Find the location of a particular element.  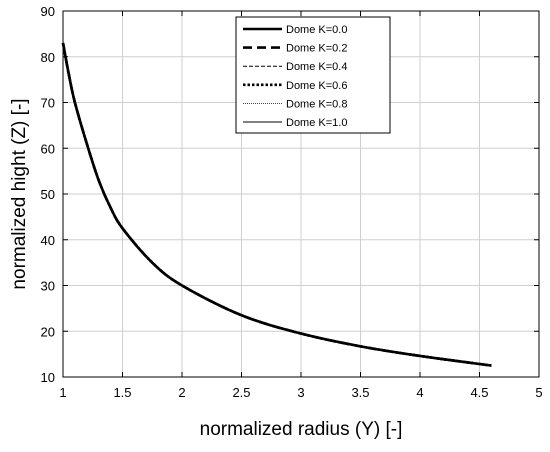

legend-label: Dome K=0.2 is located at coordinates (316, 49).